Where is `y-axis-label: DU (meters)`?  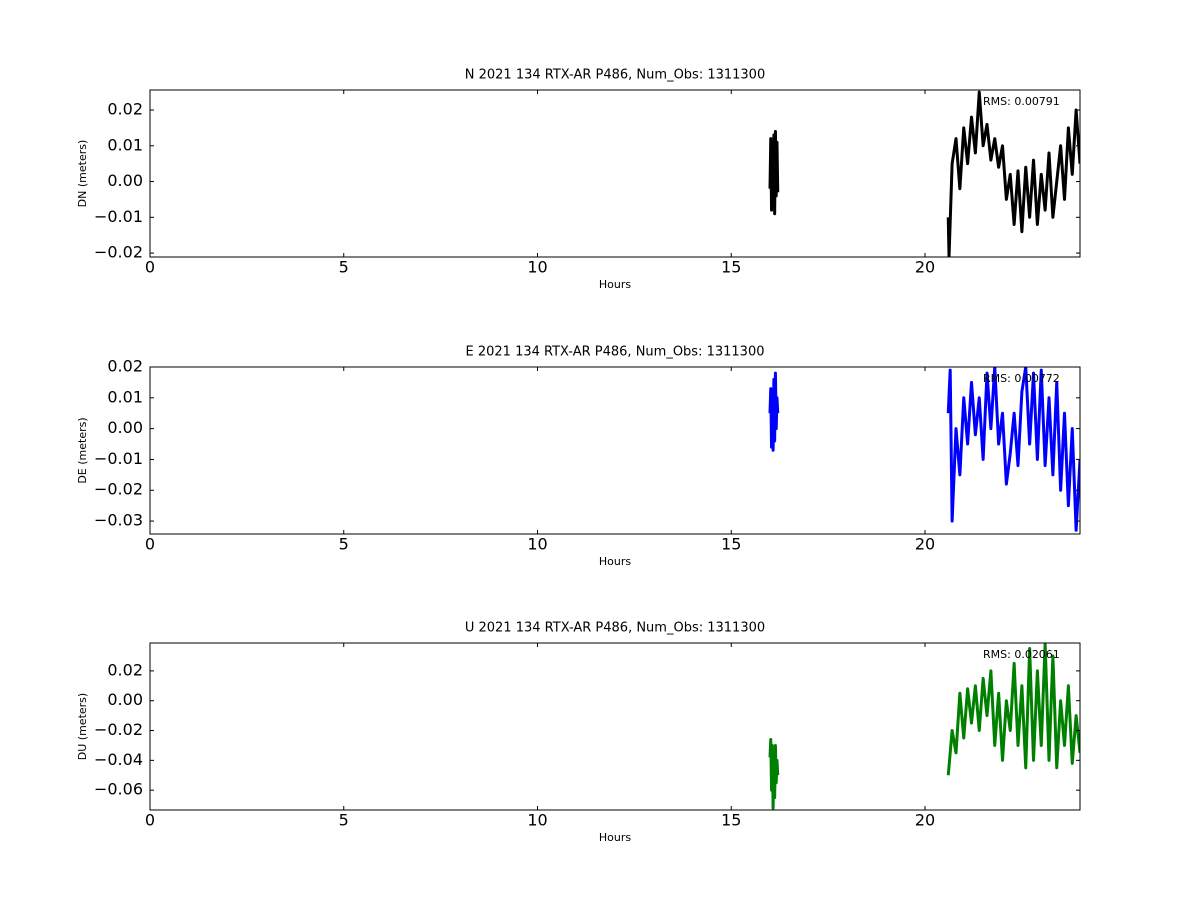 y-axis-label: DU (meters) is located at coordinates (82, 726).